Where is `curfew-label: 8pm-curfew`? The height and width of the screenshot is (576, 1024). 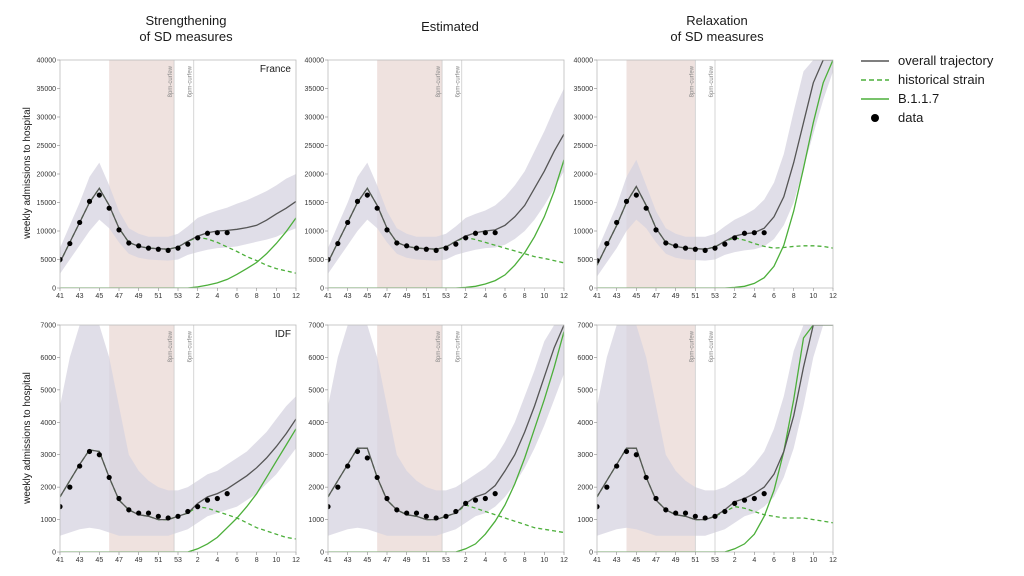 curfew-label: 8pm-curfew is located at coordinates (171, 81).